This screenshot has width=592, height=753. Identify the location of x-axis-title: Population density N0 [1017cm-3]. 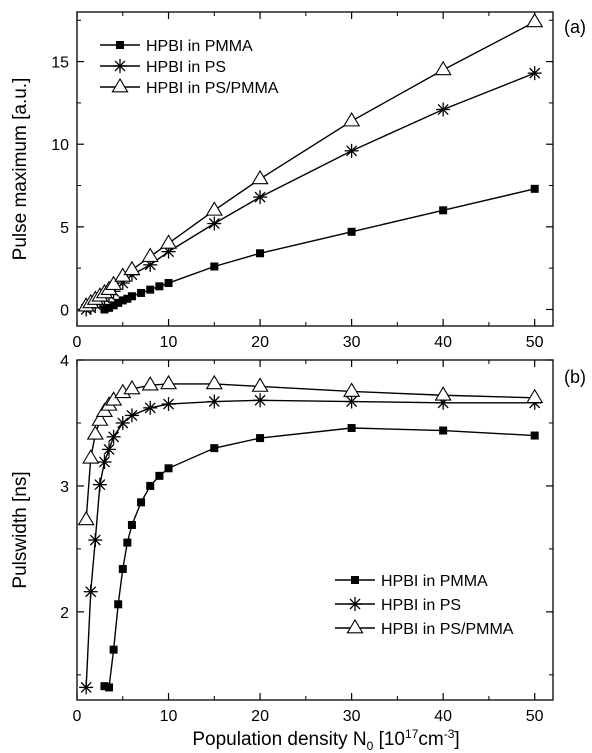
(325, 740).